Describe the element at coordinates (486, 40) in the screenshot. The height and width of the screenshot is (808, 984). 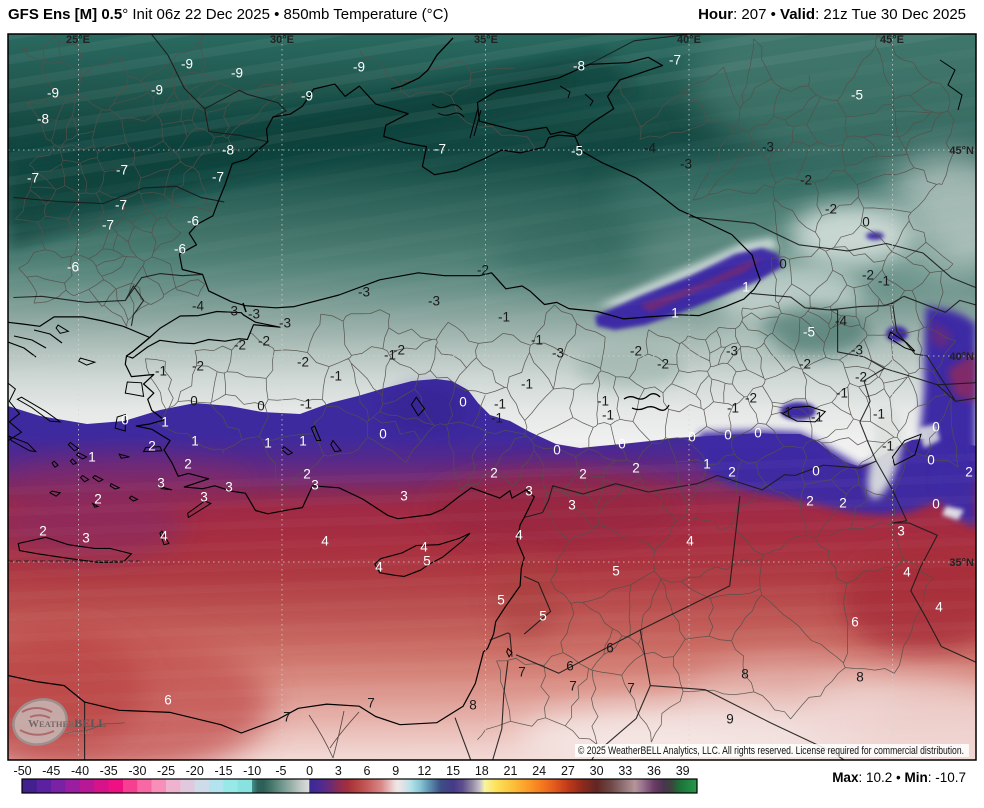
I see `svg-text: 35°E` at that location.